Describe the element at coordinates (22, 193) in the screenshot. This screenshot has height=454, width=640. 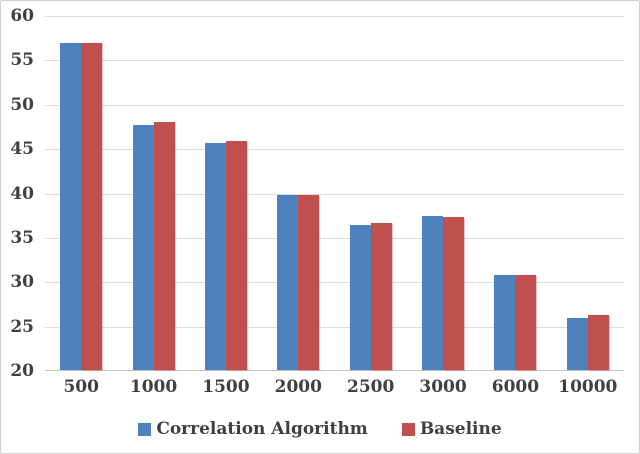
I see `y-tick-label: 40` at that location.